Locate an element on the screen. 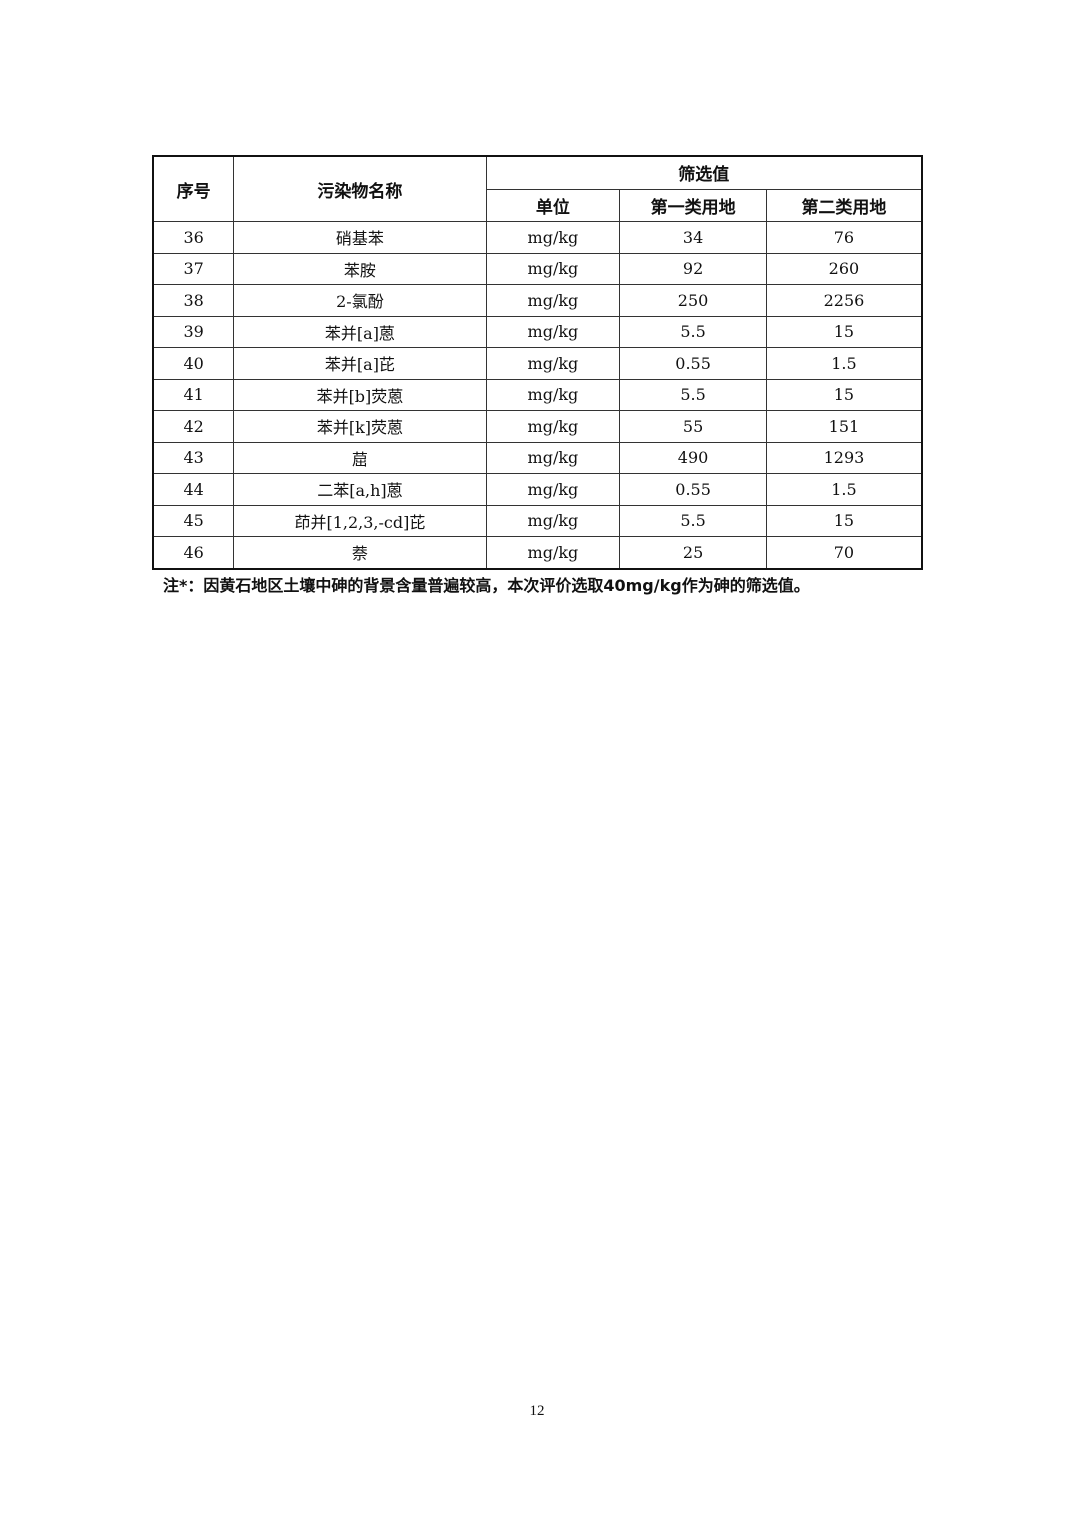 Image resolution: width=1074 pixels, height=1520 pixels. cell-class2: 2256 is located at coordinates (844, 300).